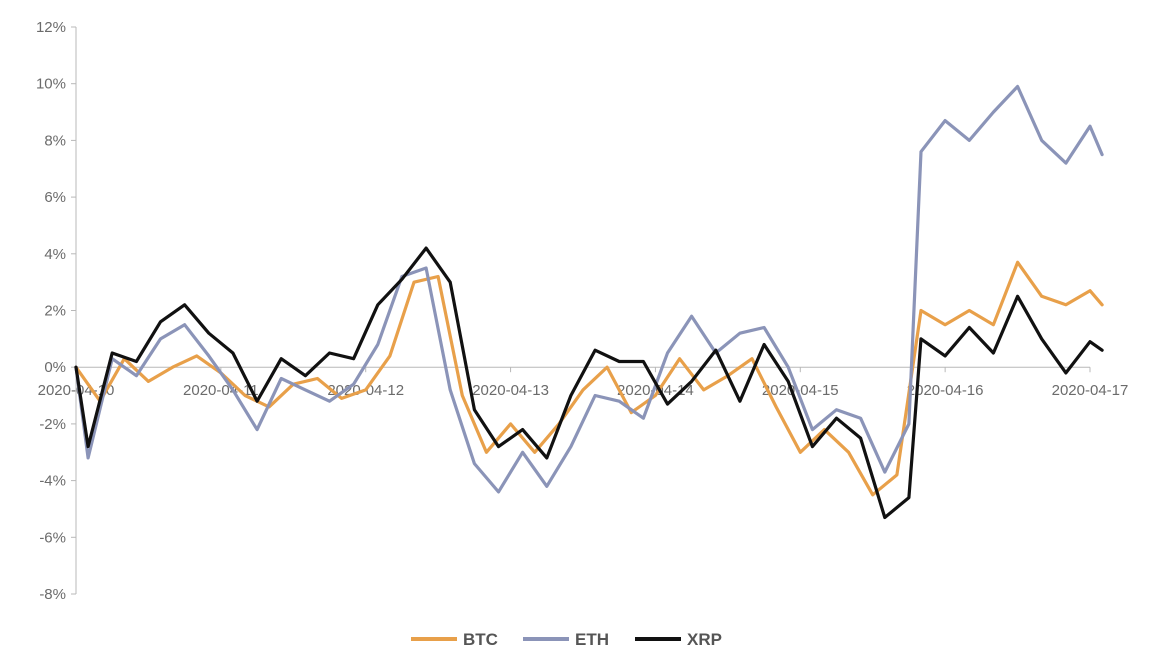 The width and height of the screenshot is (1158, 666). What do you see at coordinates (945, 390) in the screenshot?
I see `x-tick-label: 2020-04-16` at bounding box center [945, 390].